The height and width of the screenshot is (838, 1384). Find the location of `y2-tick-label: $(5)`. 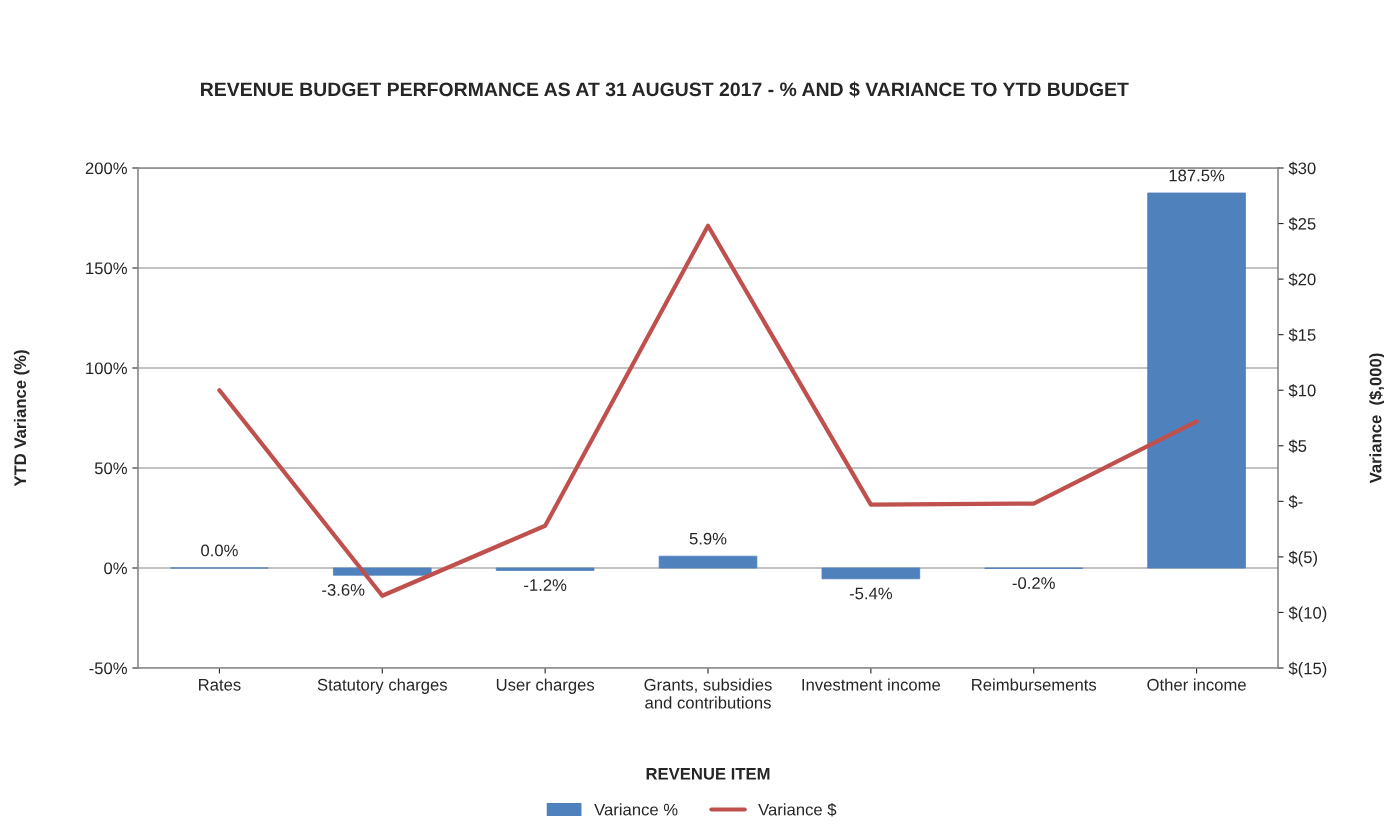

y2-tick-label: $(5) is located at coordinates (1303, 558).